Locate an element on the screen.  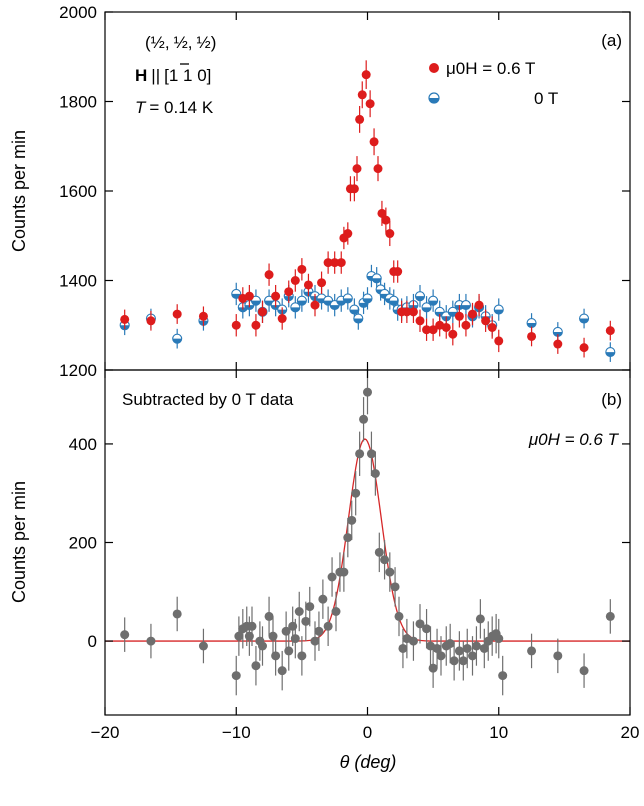
top-ytick-label: 1600 is located at coordinates (78, 191).